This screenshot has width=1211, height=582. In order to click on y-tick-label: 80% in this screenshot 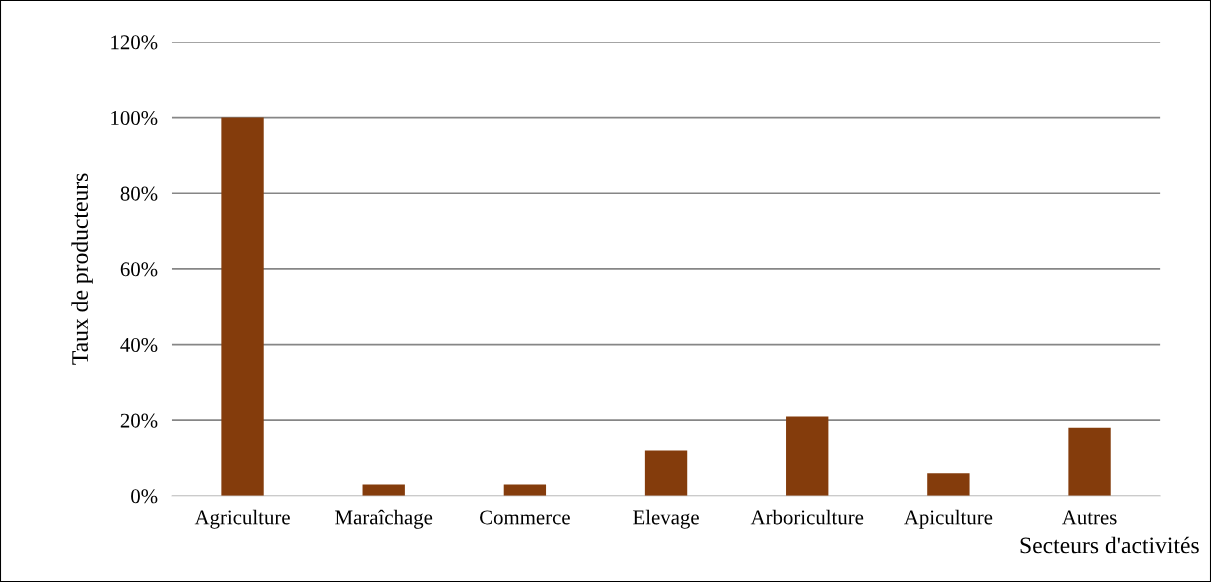, I will do `click(139, 193)`.